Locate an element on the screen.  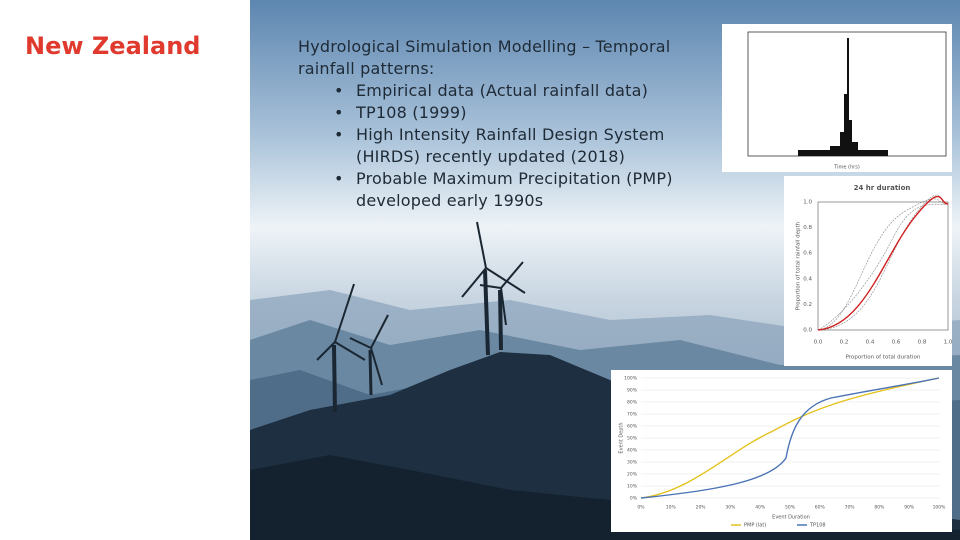
y-tick-label: 0.8 is located at coordinates (807, 228).